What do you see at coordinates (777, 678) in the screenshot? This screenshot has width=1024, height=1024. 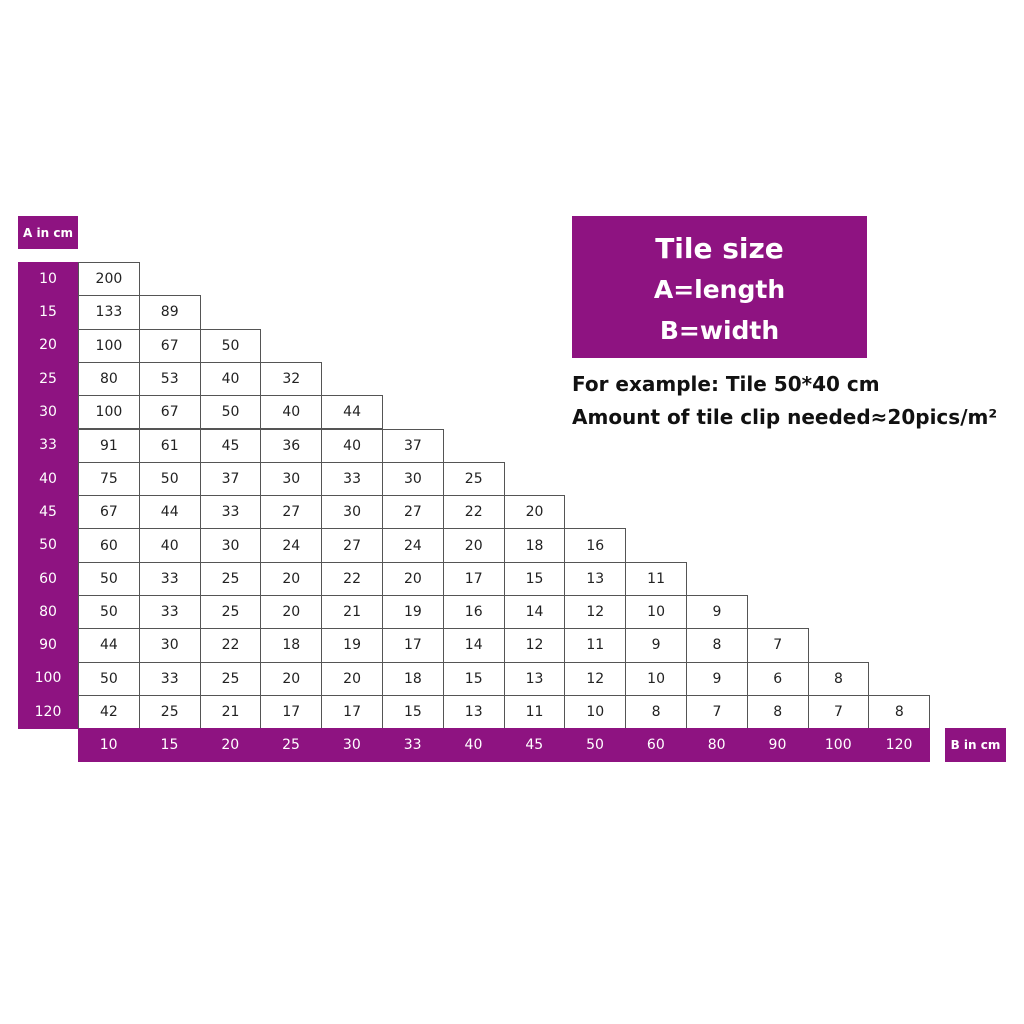 I see `table-cell: 6` at bounding box center [777, 678].